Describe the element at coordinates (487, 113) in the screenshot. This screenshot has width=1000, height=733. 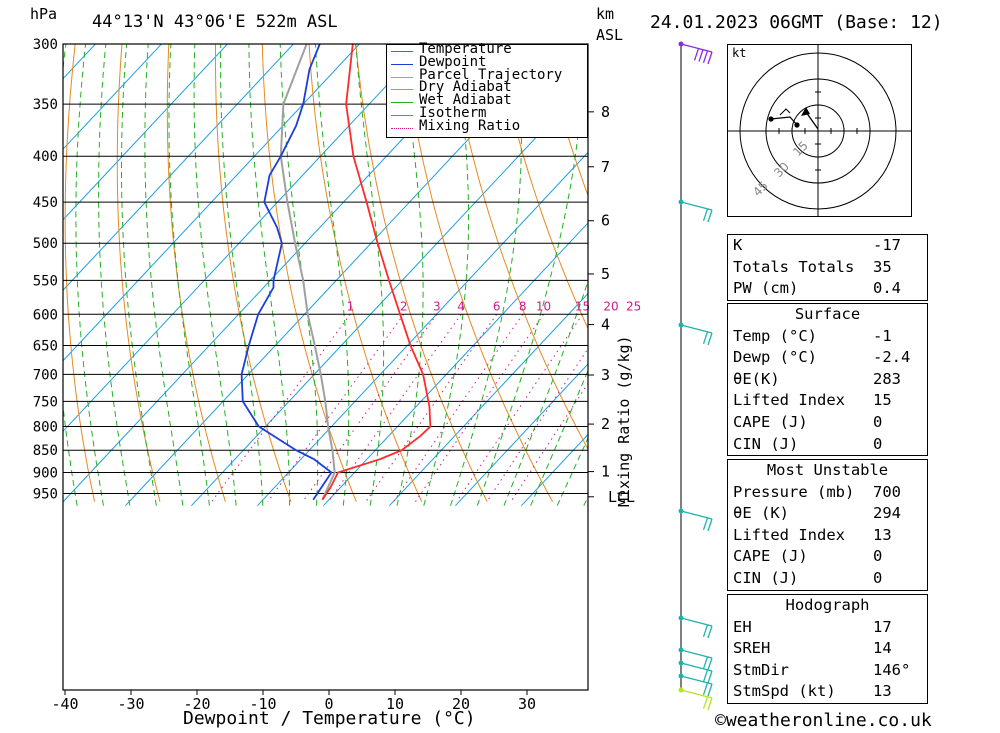
I see `legend-item: Isotherm` at that location.